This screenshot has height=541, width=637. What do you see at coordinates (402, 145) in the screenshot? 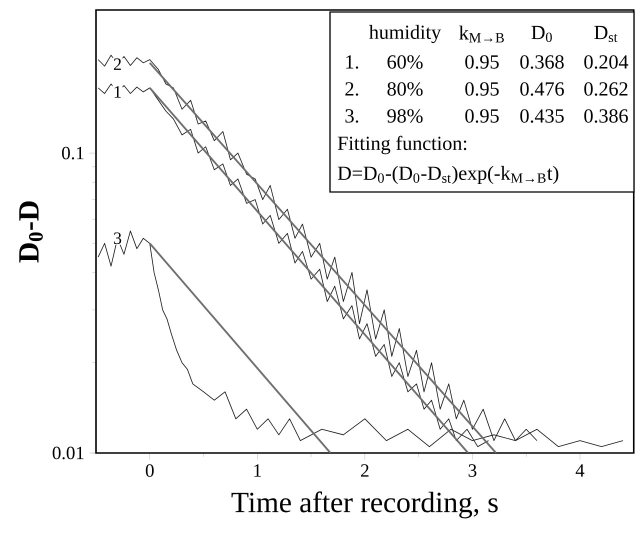
I see `annotation: Fitting function:` at bounding box center [402, 145].